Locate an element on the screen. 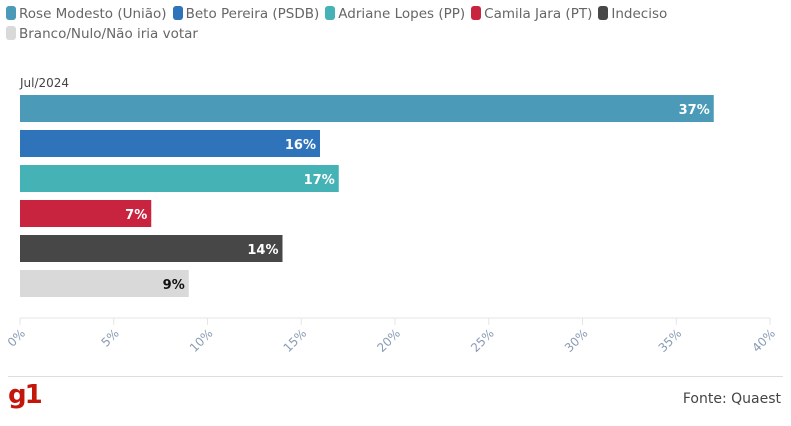 Image resolution: width=791 pixels, height=426 pixels. data-label: 17% is located at coordinates (319, 180).